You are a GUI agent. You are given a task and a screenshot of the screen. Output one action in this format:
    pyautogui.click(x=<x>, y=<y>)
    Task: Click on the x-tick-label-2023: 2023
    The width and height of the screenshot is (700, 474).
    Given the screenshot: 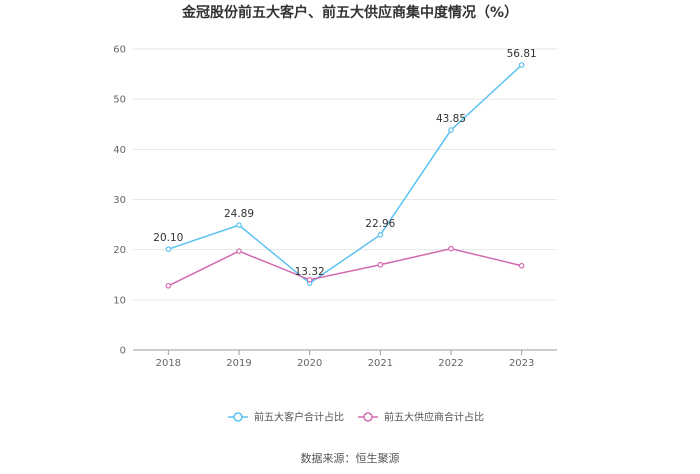 What is the action you would take?
    pyautogui.click(x=521, y=363)
    